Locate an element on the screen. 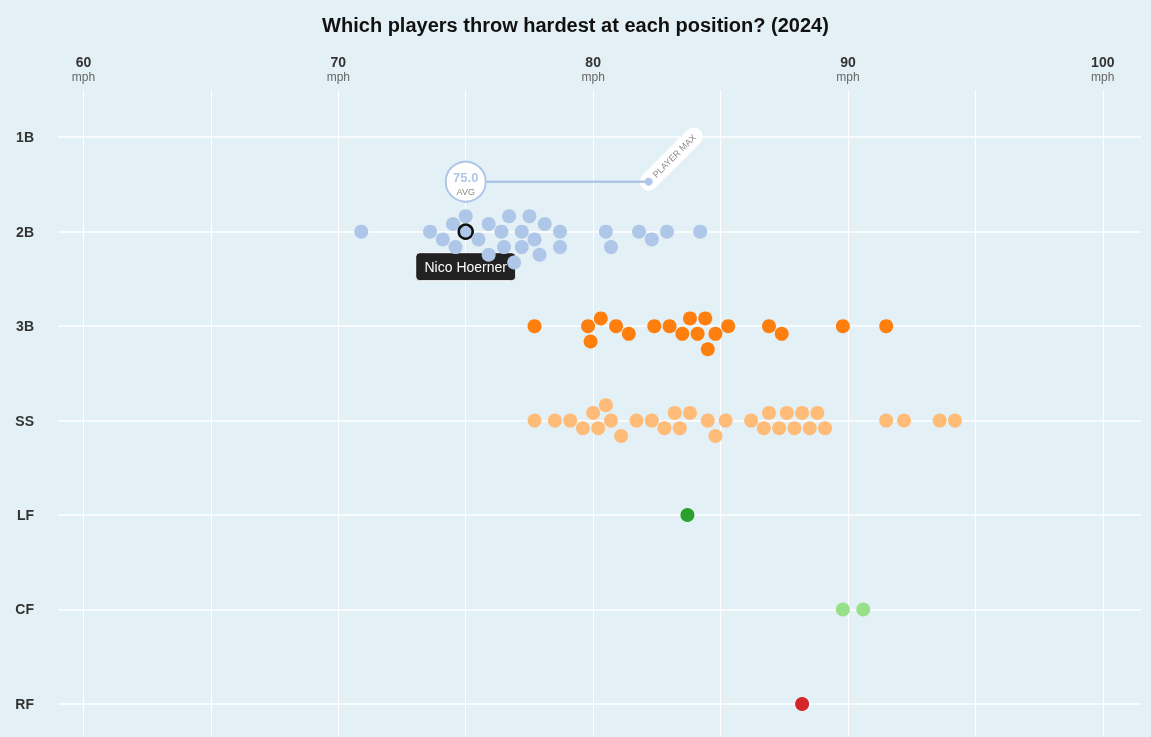 The image size is (1151, 737). y-tick-label: 2B is located at coordinates (25, 231).